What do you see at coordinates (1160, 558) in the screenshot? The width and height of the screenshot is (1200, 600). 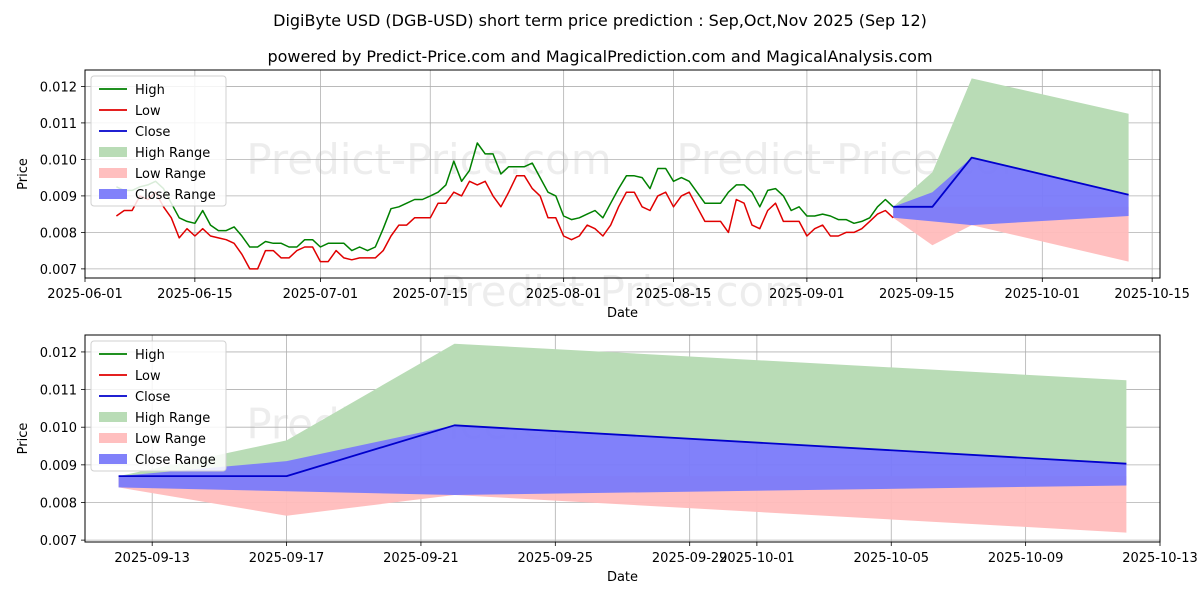 I see `x-tick-label: 2025-10-13` at bounding box center [1160, 558].